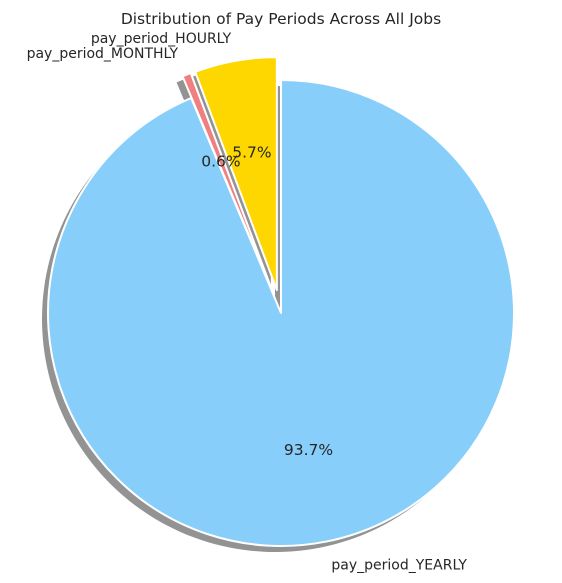  Describe the element at coordinates (103, 54) in the screenshot. I see `slice-label-pay-period-monthly: pay_period_MONTHLY` at that location.